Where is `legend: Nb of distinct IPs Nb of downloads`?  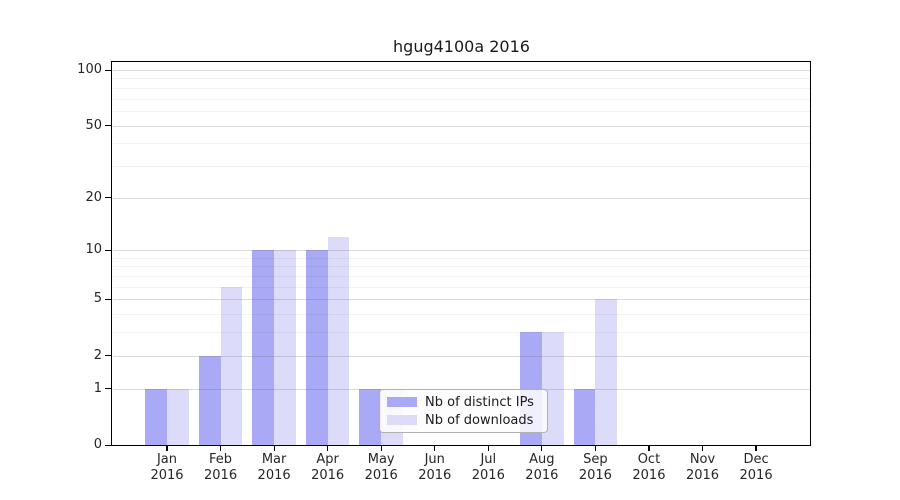 legend: Nb of distinct IPs Nb of downloads is located at coordinates (463, 411).